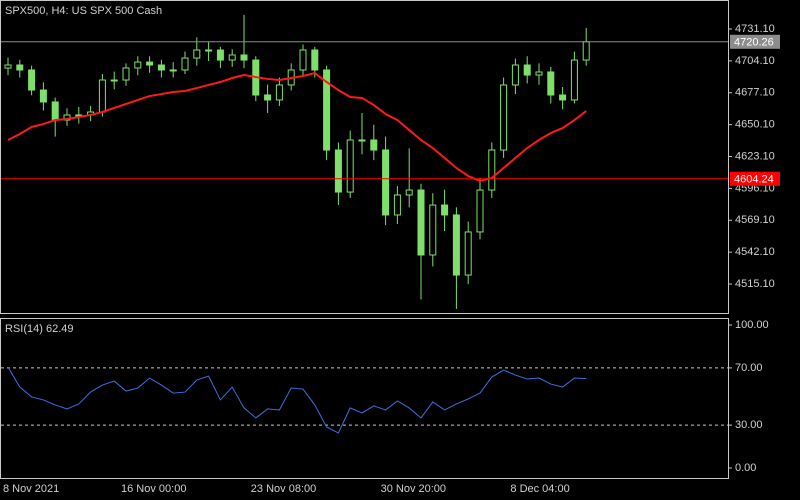 Image resolution: width=800 pixels, height=500 pixels. I want to click on x-tick-label: 23 Nov 08:00, so click(283, 489).